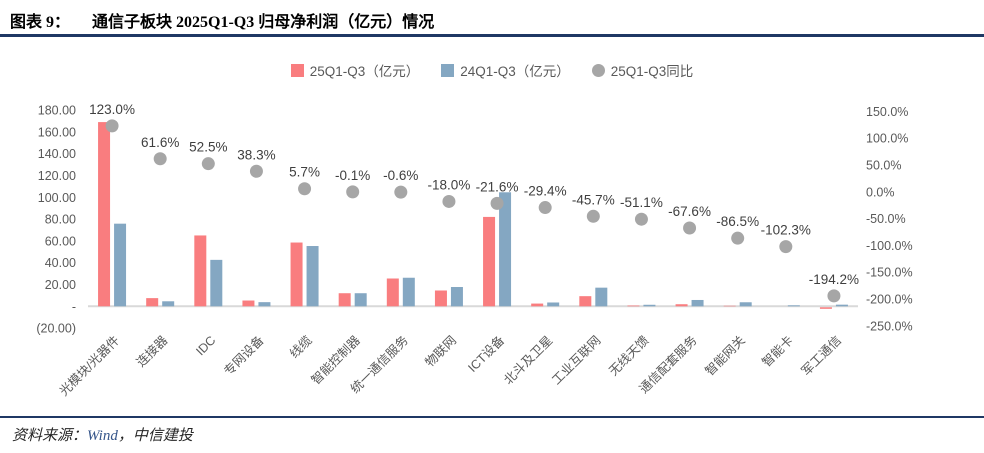 Image resolution: width=984 pixels, height=453 pixels. What do you see at coordinates (74, 307) in the screenshot?
I see `left-axis-tick-label: -` at bounding box center [74, 307].